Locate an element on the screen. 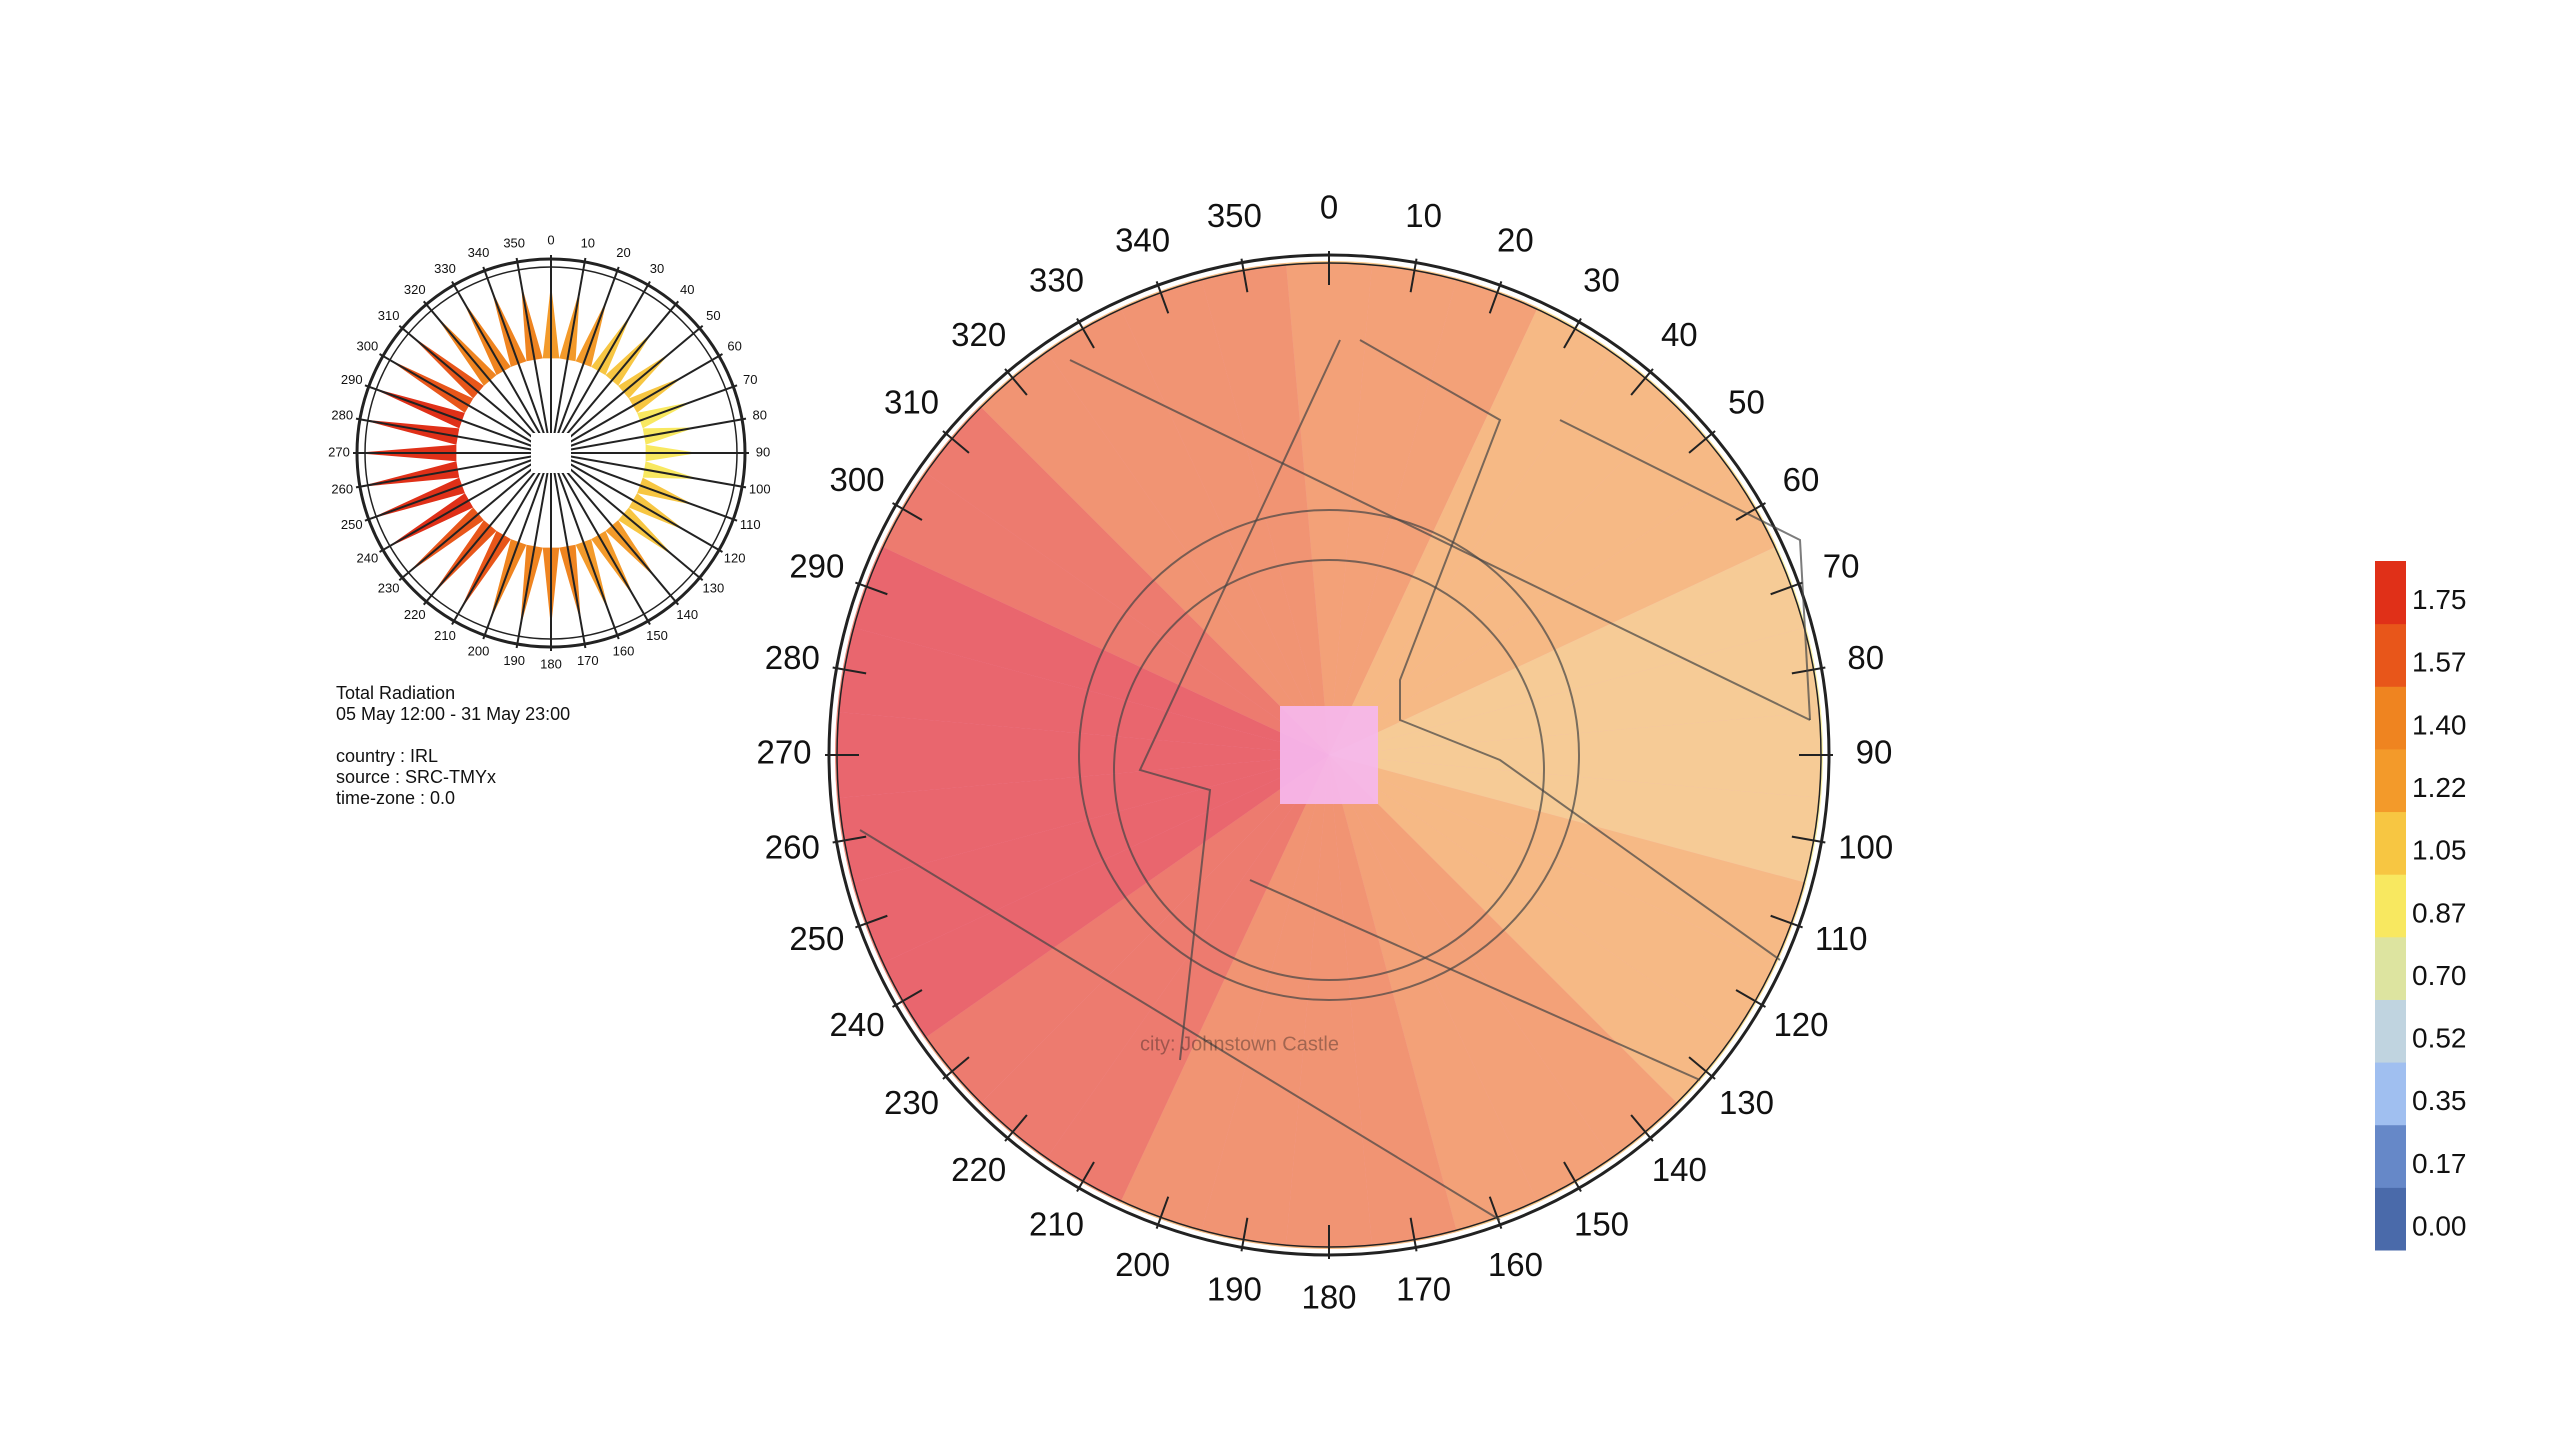 The height and width of the screenshot is (1440, 2560). info-source: source : SRC-TMYx is located at coordinates (416, 777).